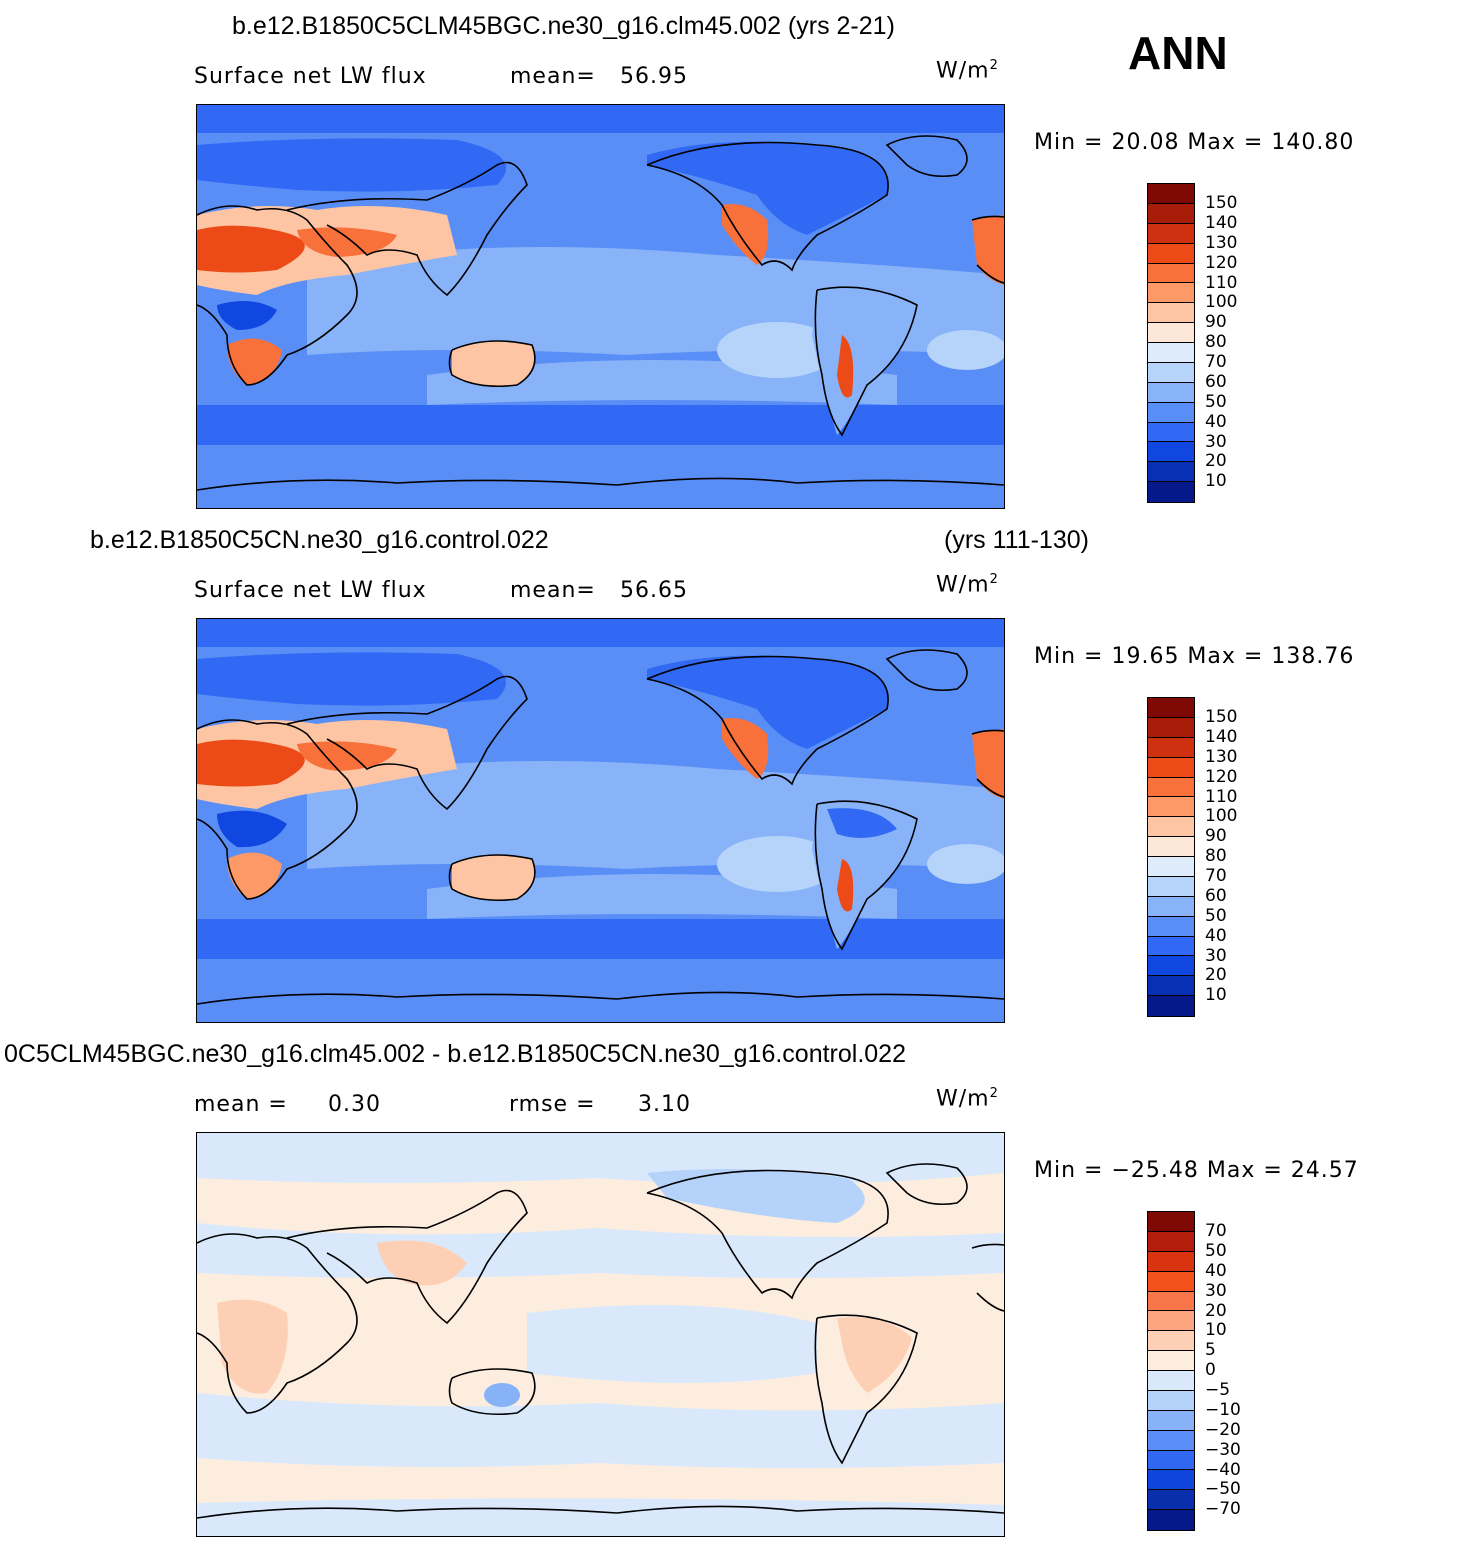  I want to click on panel1-colorbar, so click(1171, 343).